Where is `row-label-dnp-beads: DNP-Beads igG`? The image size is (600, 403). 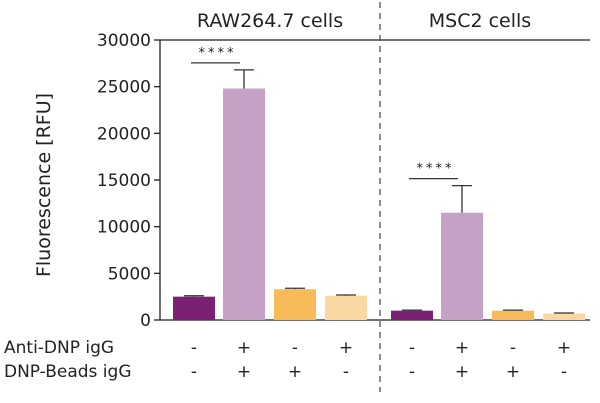
row-label-dnp-beads: DNP-Beads igG is located at coordinates (68, 372).